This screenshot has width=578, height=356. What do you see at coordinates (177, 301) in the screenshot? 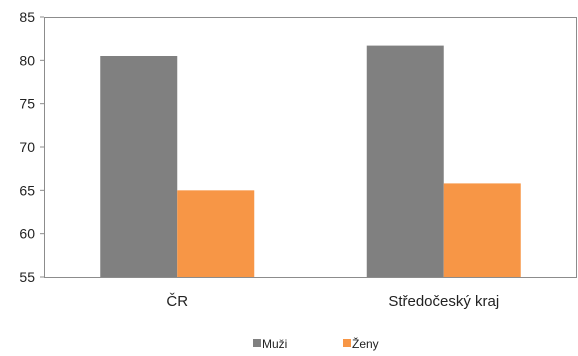
I see `x-category-label: ČR` at bounding box center [177, 301].